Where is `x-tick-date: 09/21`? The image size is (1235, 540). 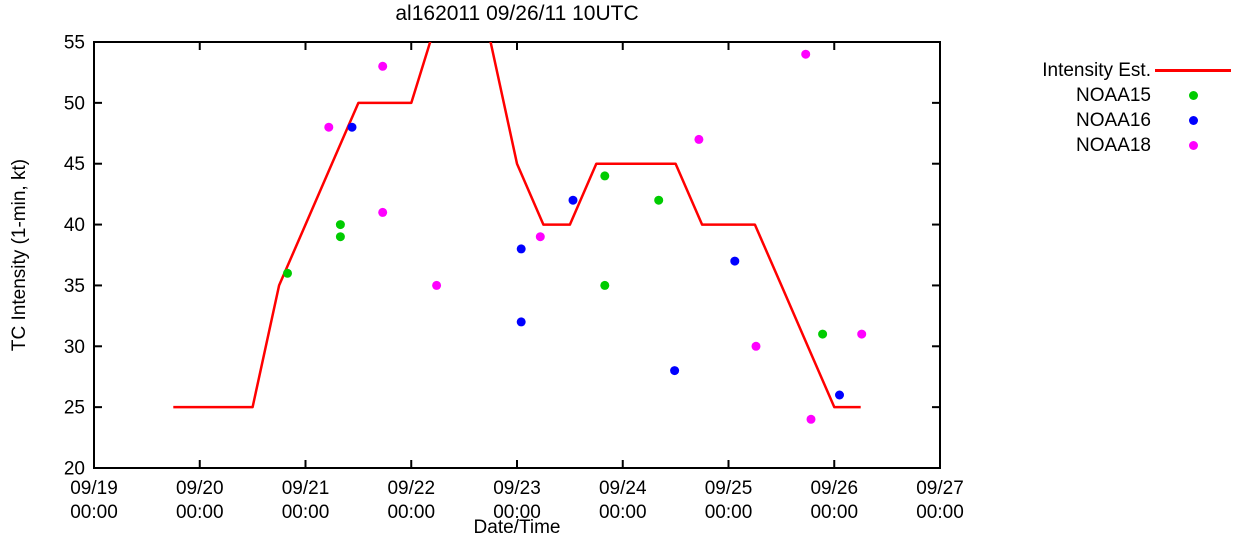 x-tick-date: 09/21 is located at coordinates (306, 488).